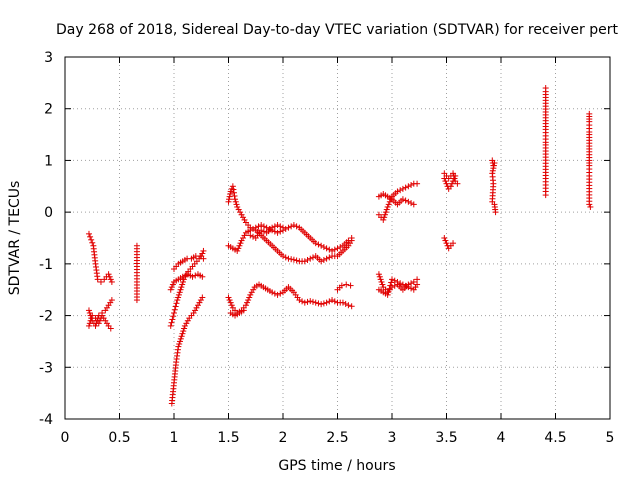 The image size is (640, 480). I want to click on x-tick-label: 2.5, so click(337, 438).